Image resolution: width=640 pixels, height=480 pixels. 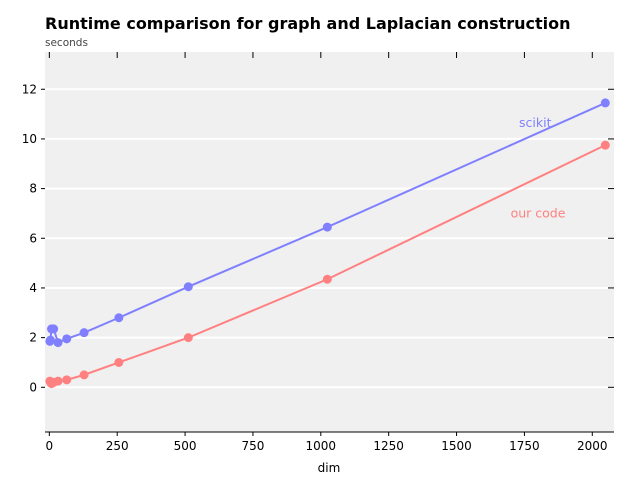 I want to click on y-axis-ticks: 0 2 4 6 8 10 12, so click(x=33, y=238).